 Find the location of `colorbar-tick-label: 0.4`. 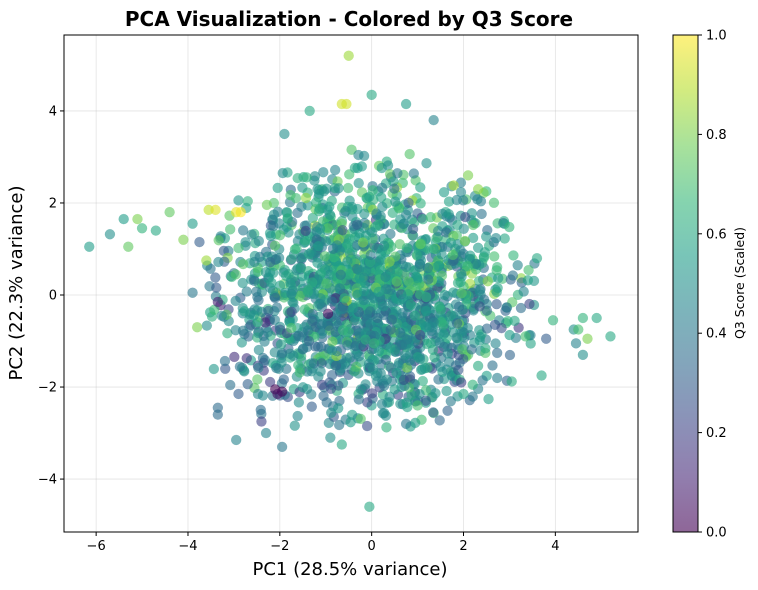

colorbar-tick-label: 0.4 is located at coordinates (716, 334).